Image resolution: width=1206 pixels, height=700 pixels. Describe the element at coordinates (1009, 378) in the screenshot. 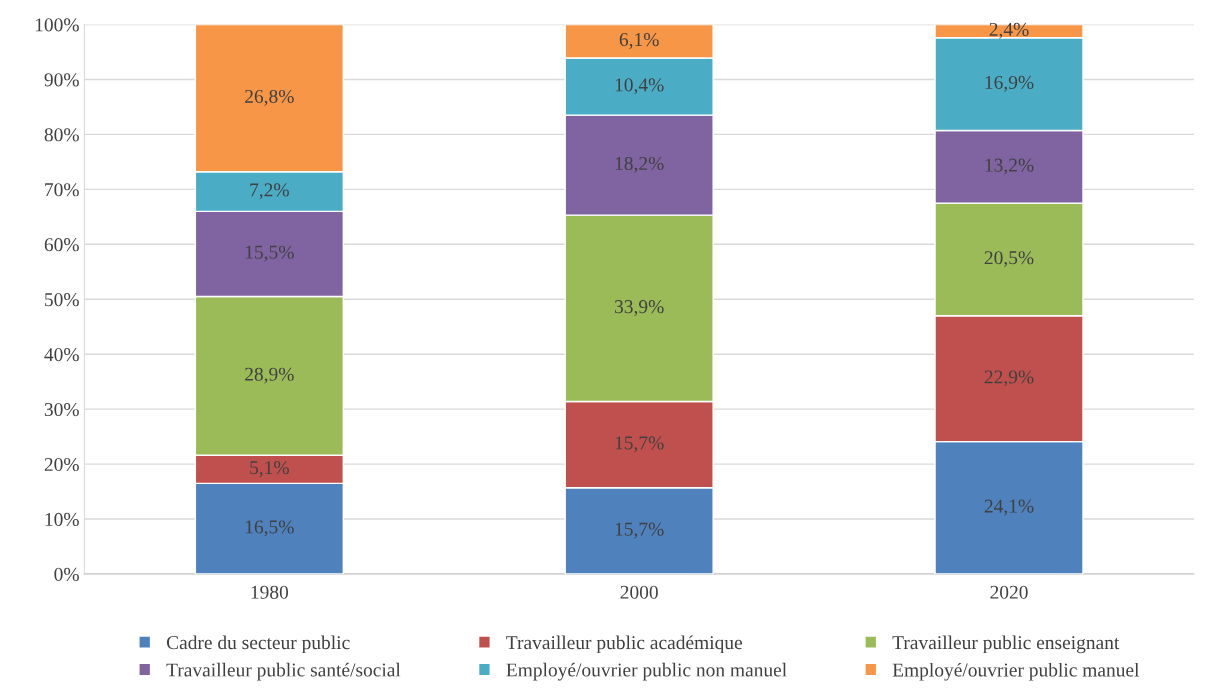

I see `data-label: 22,9%` at that location.